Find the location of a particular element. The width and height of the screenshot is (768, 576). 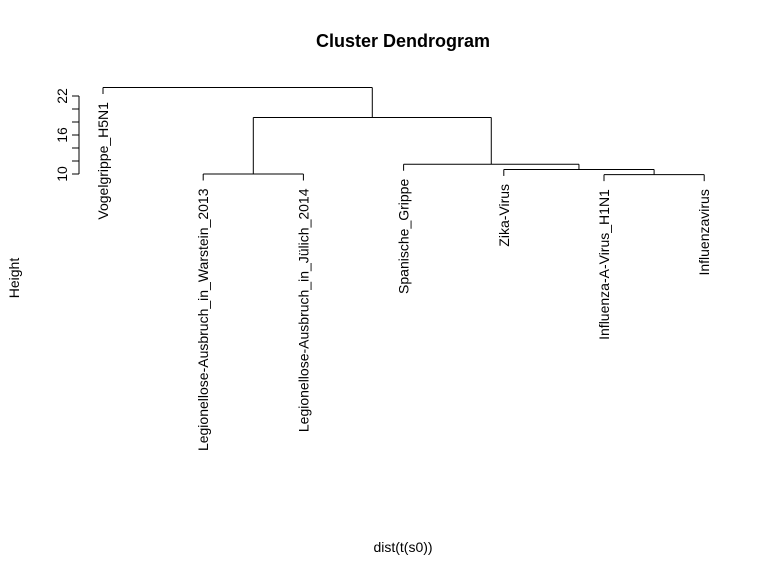

y-tick-label: 10 is located at coordinates (62, 174).